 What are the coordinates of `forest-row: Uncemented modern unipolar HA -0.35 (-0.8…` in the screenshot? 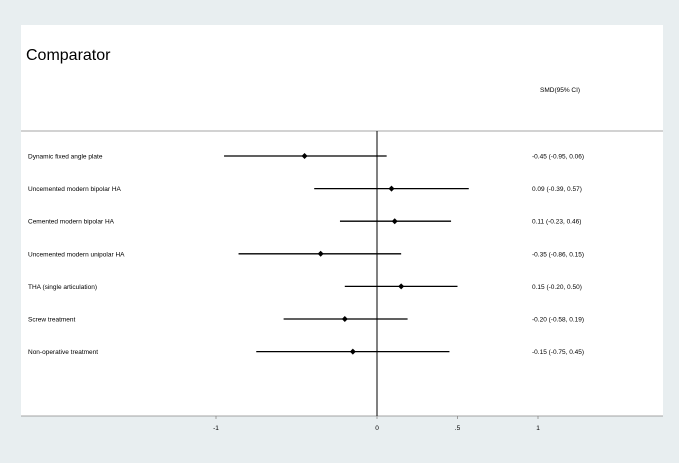 It's located at (306, 254).